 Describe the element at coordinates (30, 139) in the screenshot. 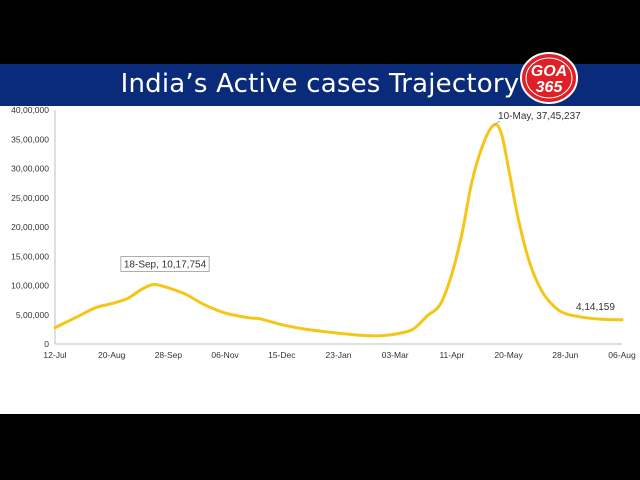

I see `y-tick-label: 35,00,000` at that location.